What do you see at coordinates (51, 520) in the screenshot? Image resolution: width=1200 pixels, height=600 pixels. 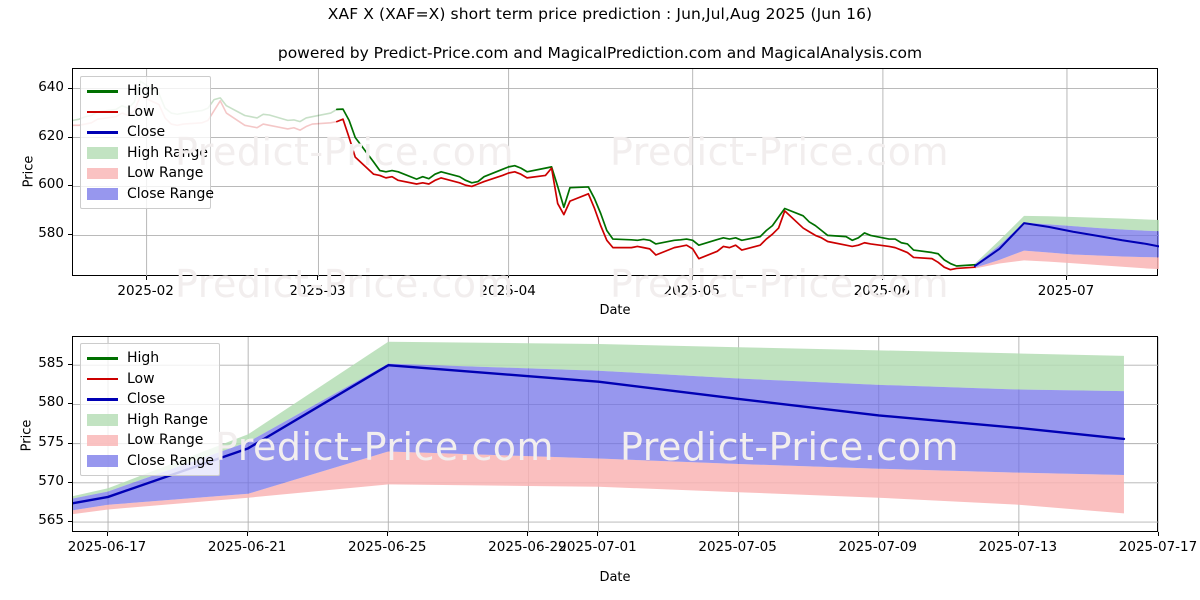 I see `y-tick-label: 565` at bounding box center [51, 520].